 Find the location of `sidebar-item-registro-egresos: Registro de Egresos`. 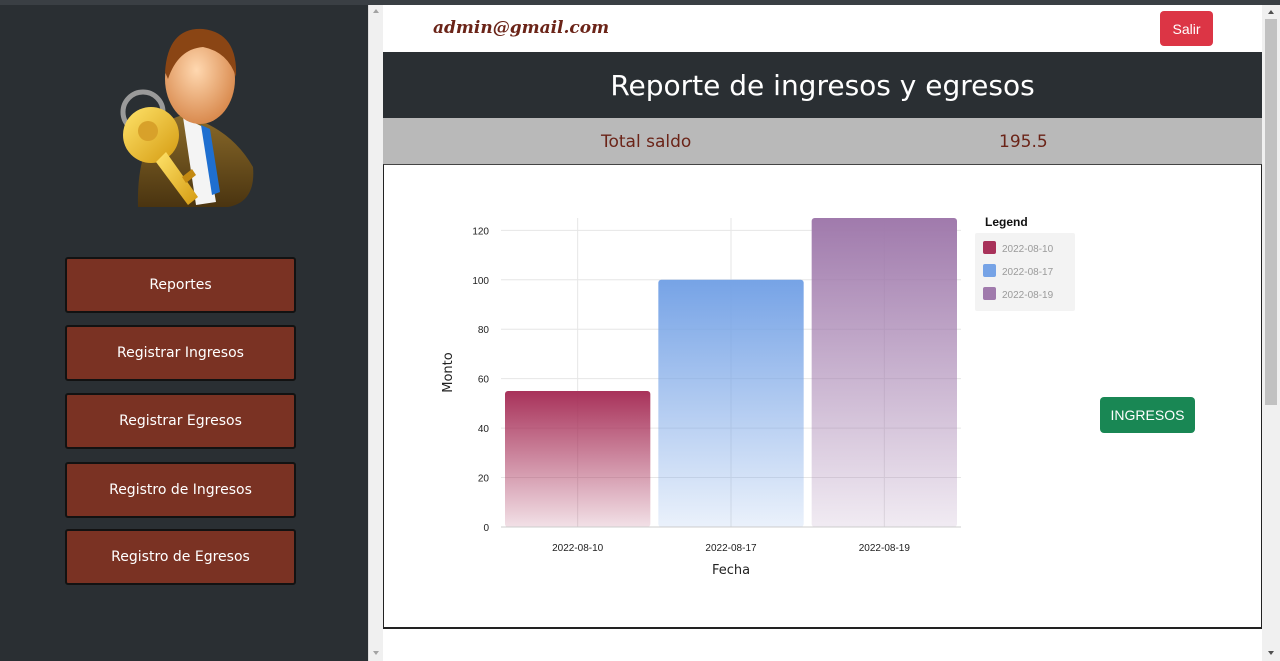

sidebar-item-registro-egresos: Registro de Egresos is located at coordinates (180, 557).